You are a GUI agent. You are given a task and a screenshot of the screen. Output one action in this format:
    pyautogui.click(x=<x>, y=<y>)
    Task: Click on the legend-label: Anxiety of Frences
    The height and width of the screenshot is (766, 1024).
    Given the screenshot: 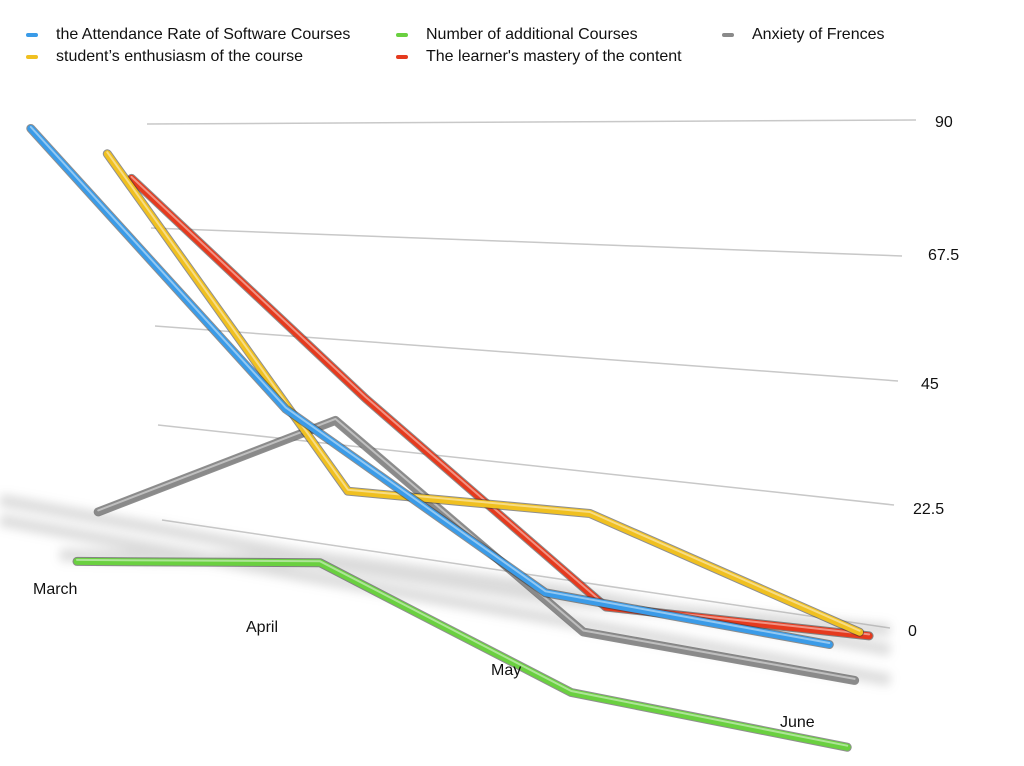 What is the action you would take?
    pyautogui.click(x=818, y=34)
    